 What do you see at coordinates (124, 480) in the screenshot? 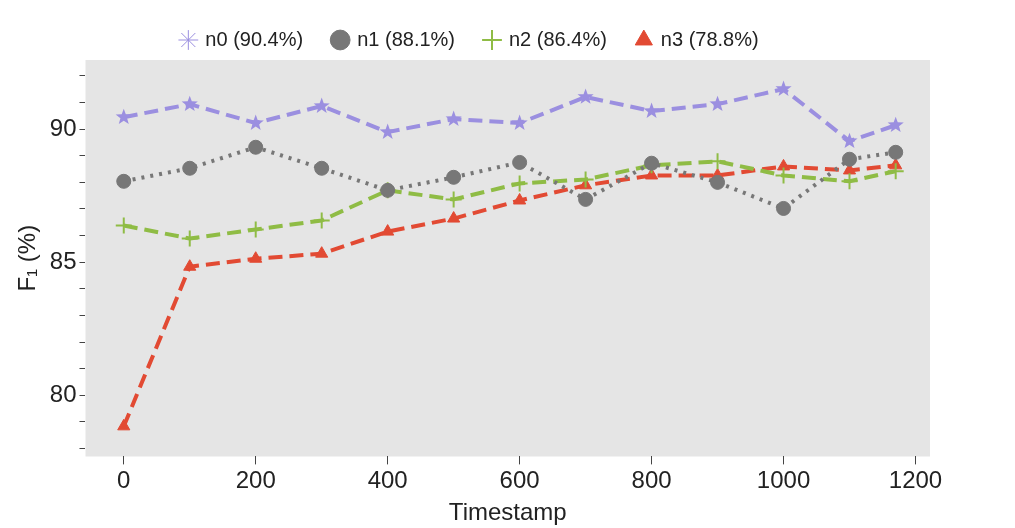
I see `x-tick-label: 0` at bounding box center [124, 480].